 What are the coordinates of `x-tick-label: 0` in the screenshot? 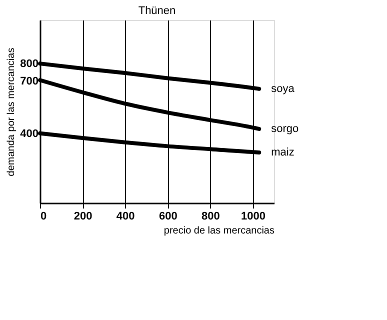 It's located at (43, 216).